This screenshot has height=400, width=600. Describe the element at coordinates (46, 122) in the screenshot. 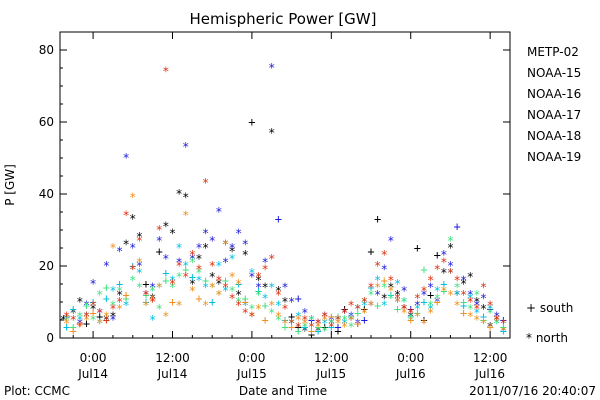

I see `y-tick-label: 60` at that location.